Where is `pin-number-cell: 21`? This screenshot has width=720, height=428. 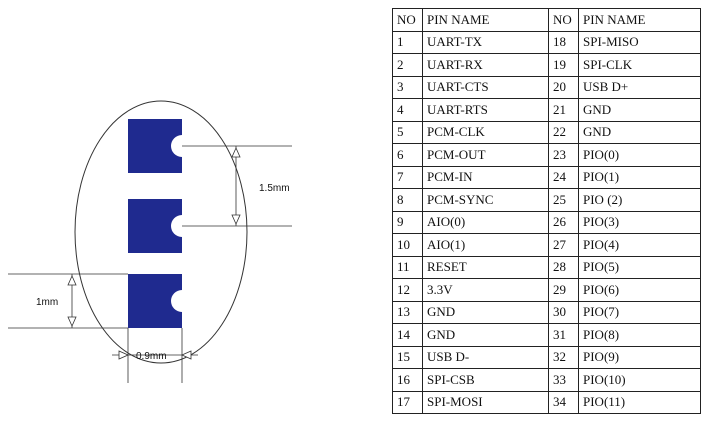 pin-number-cell: 21 is located at coordinates (563, 110).